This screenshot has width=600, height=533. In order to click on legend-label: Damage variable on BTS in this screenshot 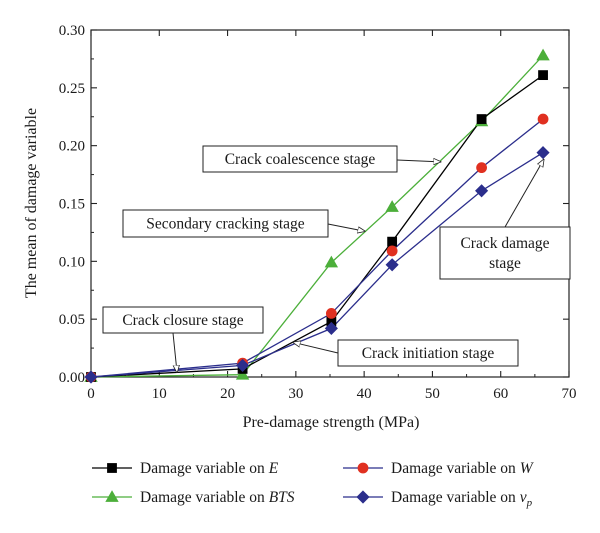, I will do `click(217, 497)`.